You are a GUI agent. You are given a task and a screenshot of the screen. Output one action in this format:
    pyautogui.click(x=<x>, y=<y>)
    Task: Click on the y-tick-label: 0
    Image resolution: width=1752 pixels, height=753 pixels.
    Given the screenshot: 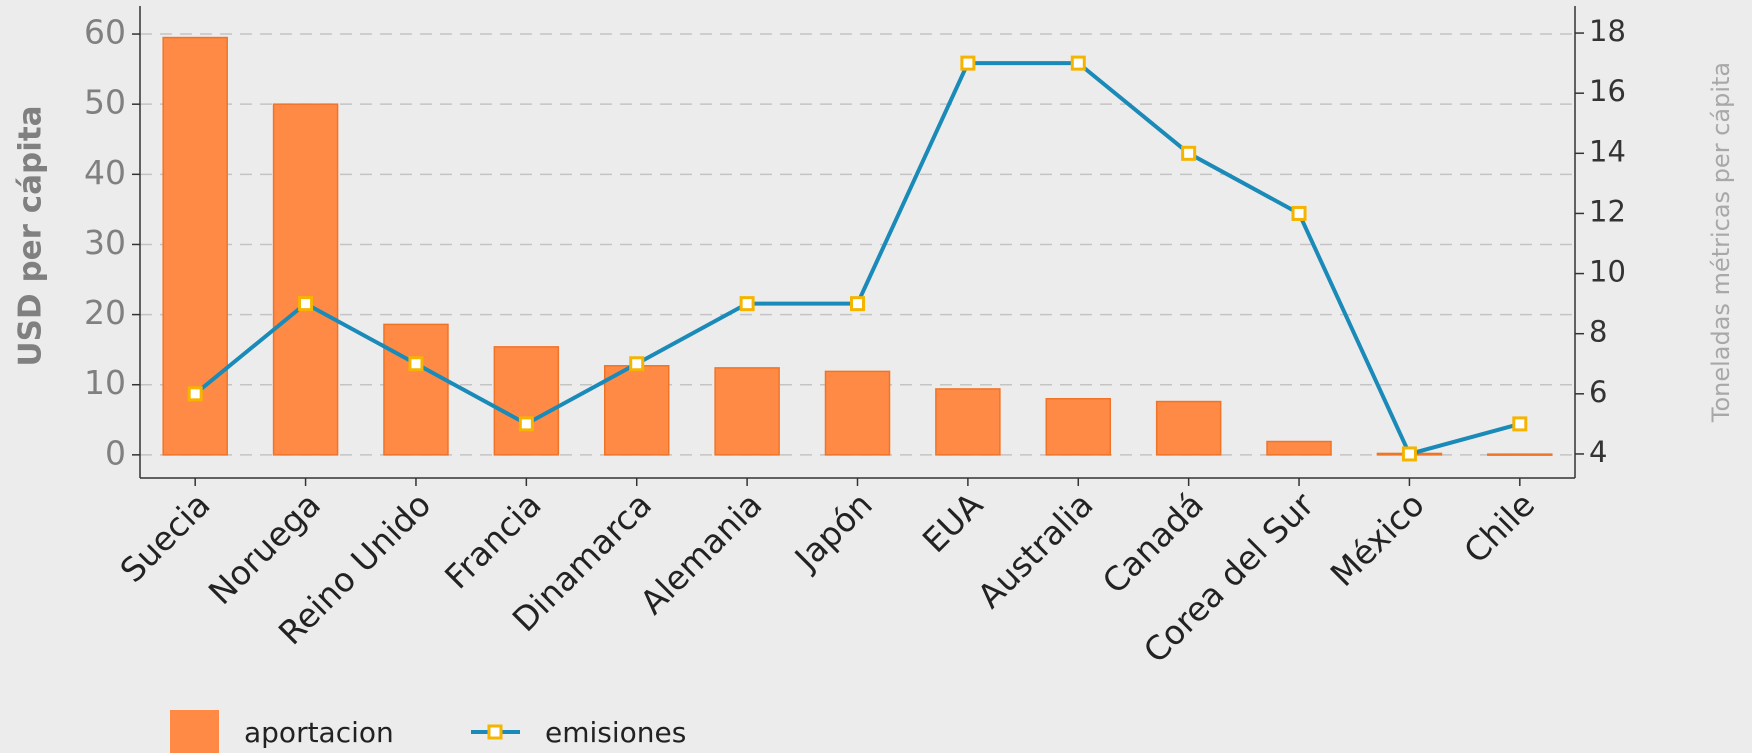 What is the action you would take?
    pyautogui.click(x=115, y=452)
    